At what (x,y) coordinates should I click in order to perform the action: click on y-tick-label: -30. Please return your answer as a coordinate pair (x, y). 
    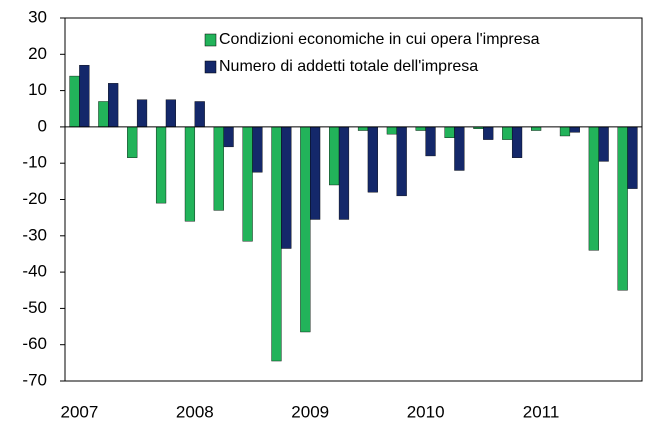
    Looking at the image, I should click on (34, 234).